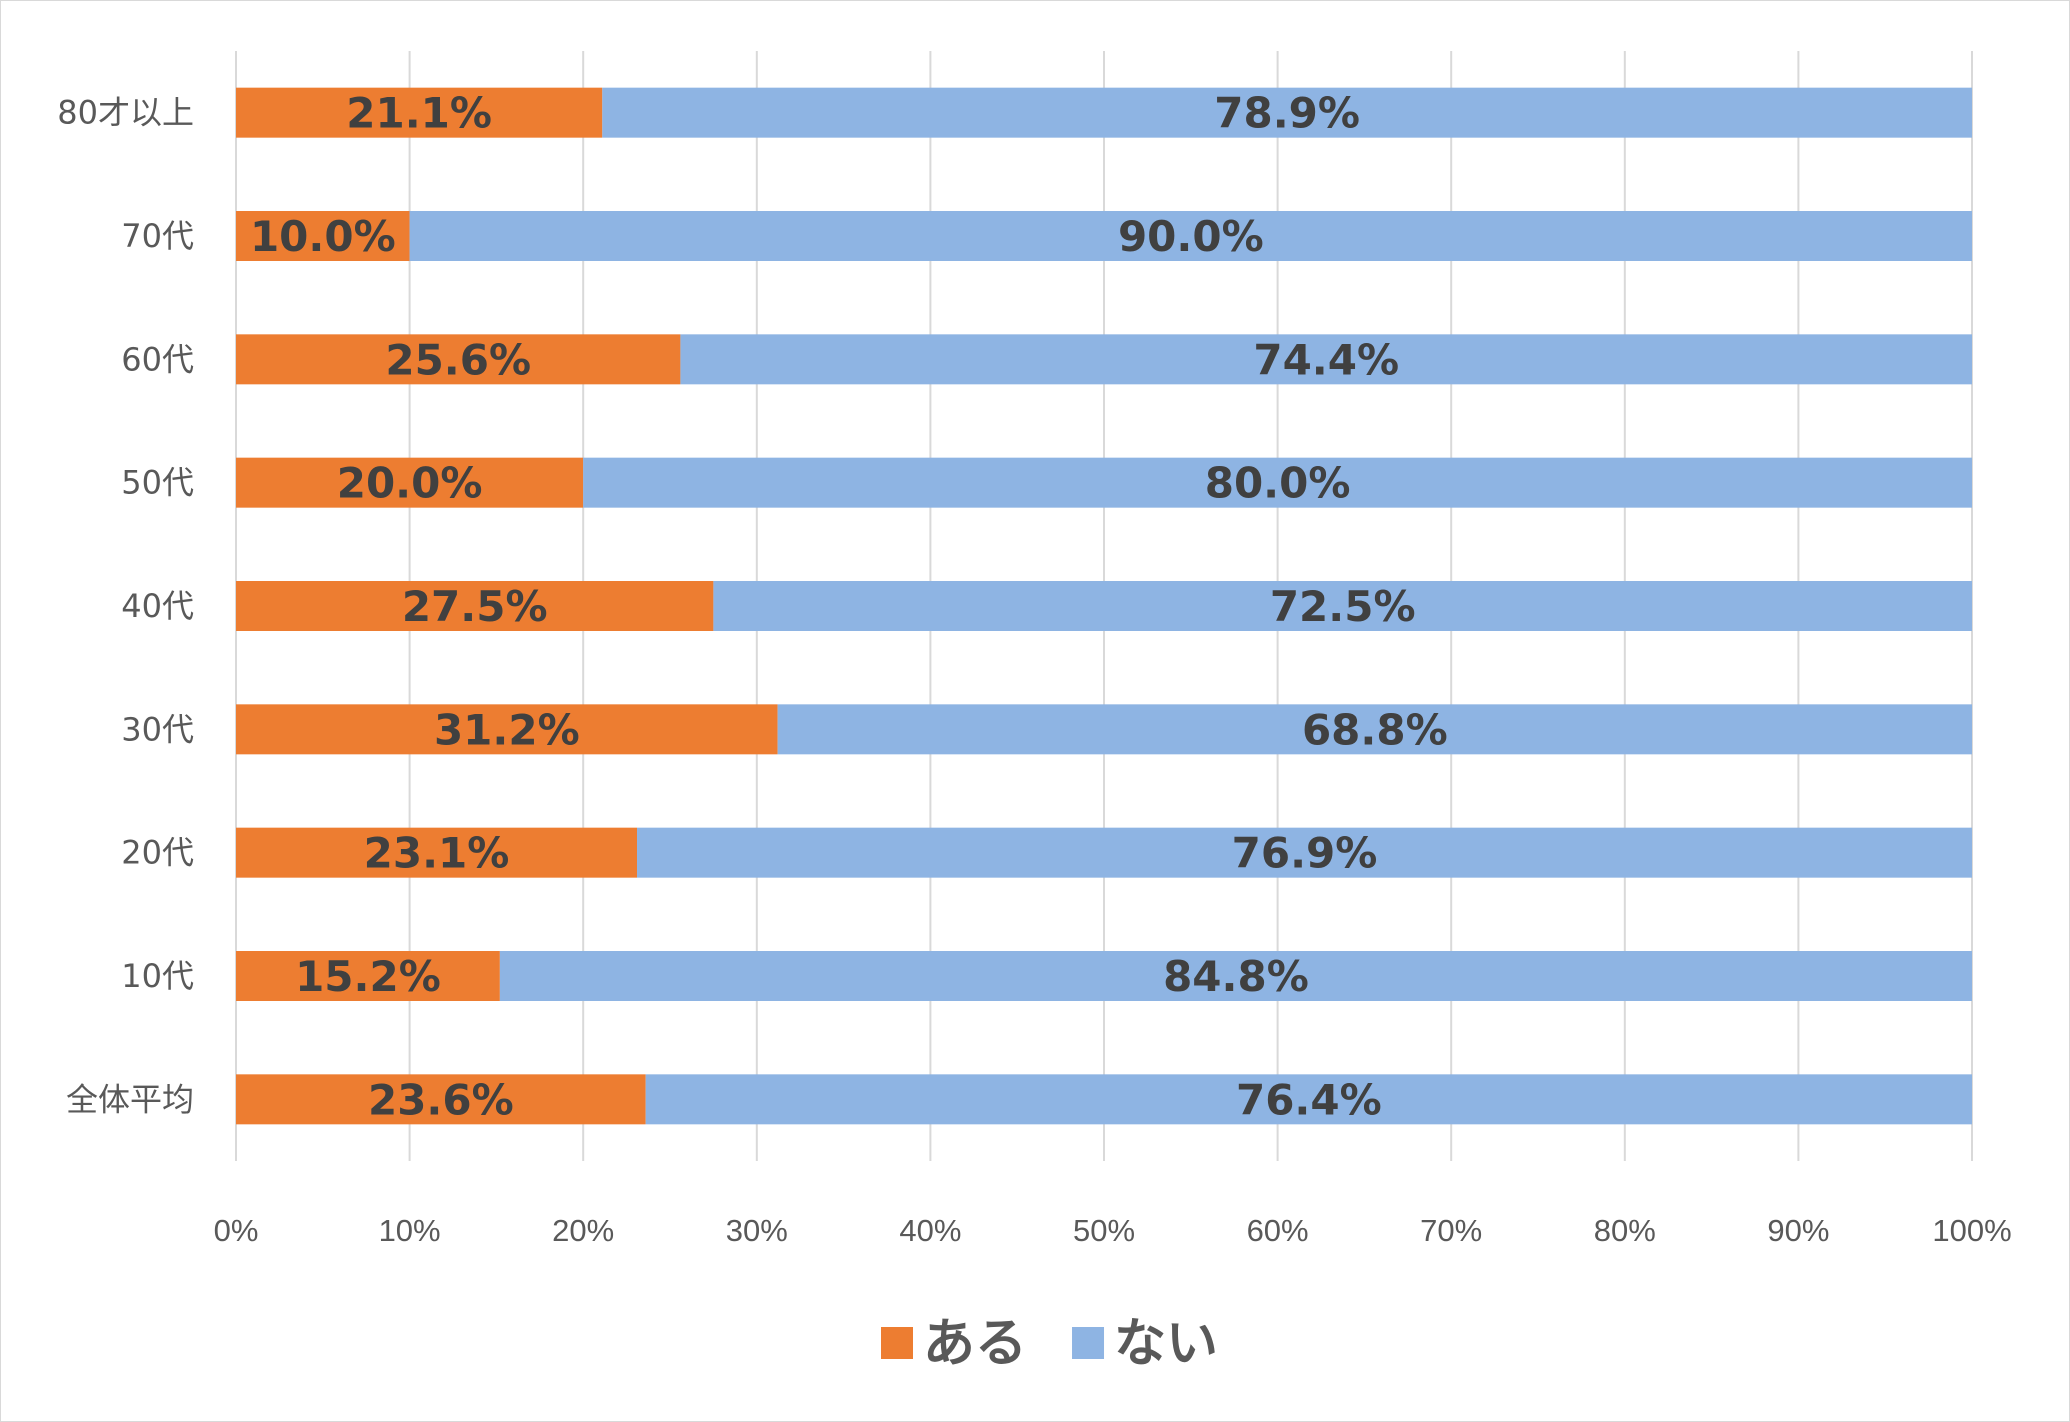 The image size is (2070, 1422). I want to click on data-label: 25.6%, so click(458, 359).